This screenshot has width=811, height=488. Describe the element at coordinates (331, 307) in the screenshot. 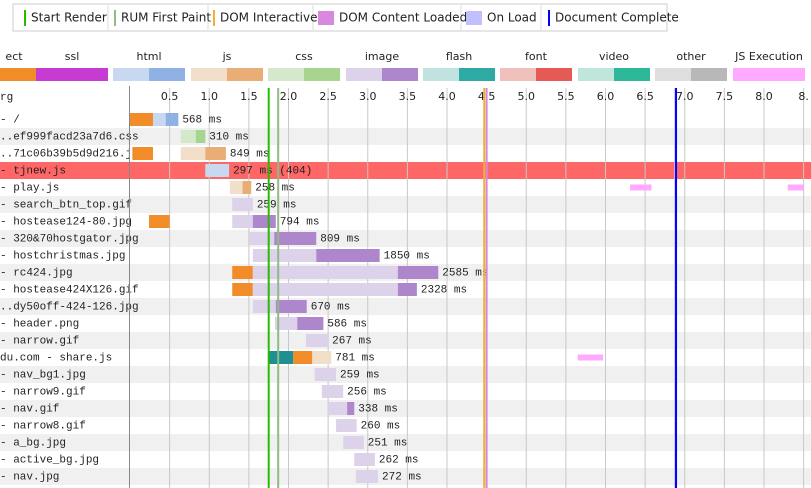

I see `duration-label: 670 ms` at that location.